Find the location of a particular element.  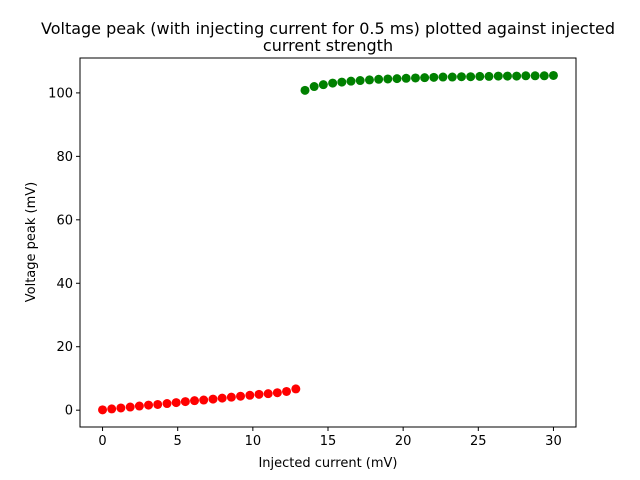

x-tick-label: 20 is located at coordinates (403, 441).